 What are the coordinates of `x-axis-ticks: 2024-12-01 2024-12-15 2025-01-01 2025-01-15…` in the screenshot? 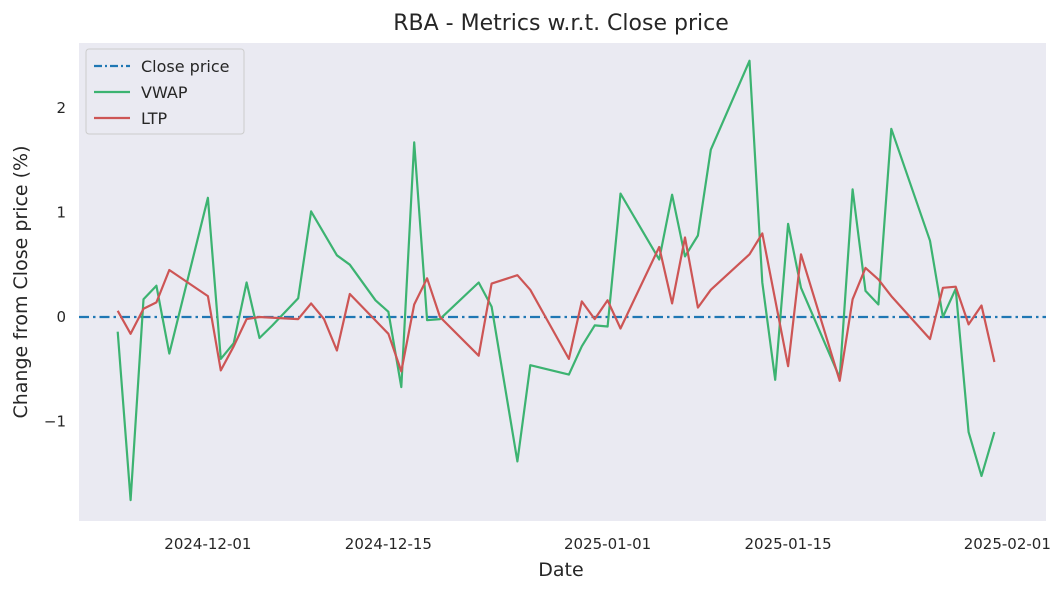 It's located at (607, 544).